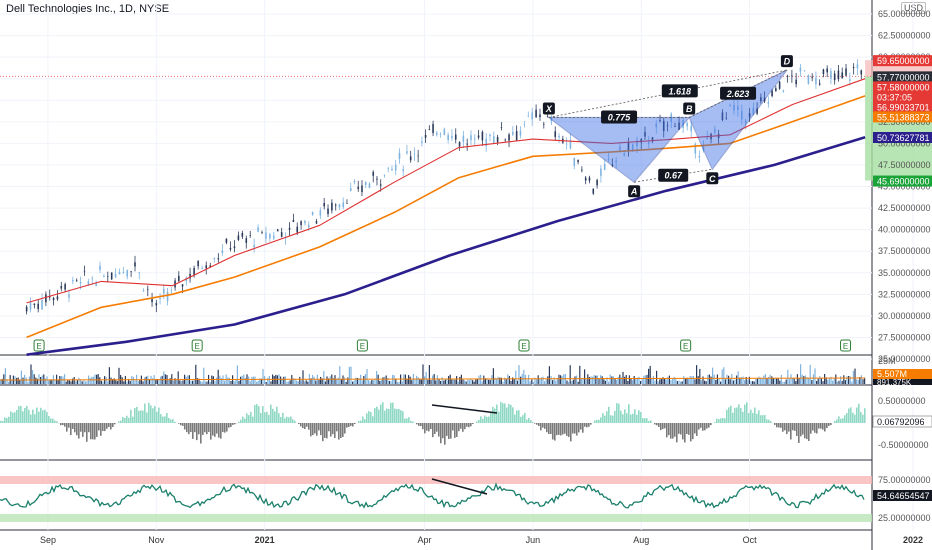 The image size is (932, 550). What do you see at coordinates (679, 91) in the screenshot?
I see `pattern-ratio-box` at bounding box center [679, 91].